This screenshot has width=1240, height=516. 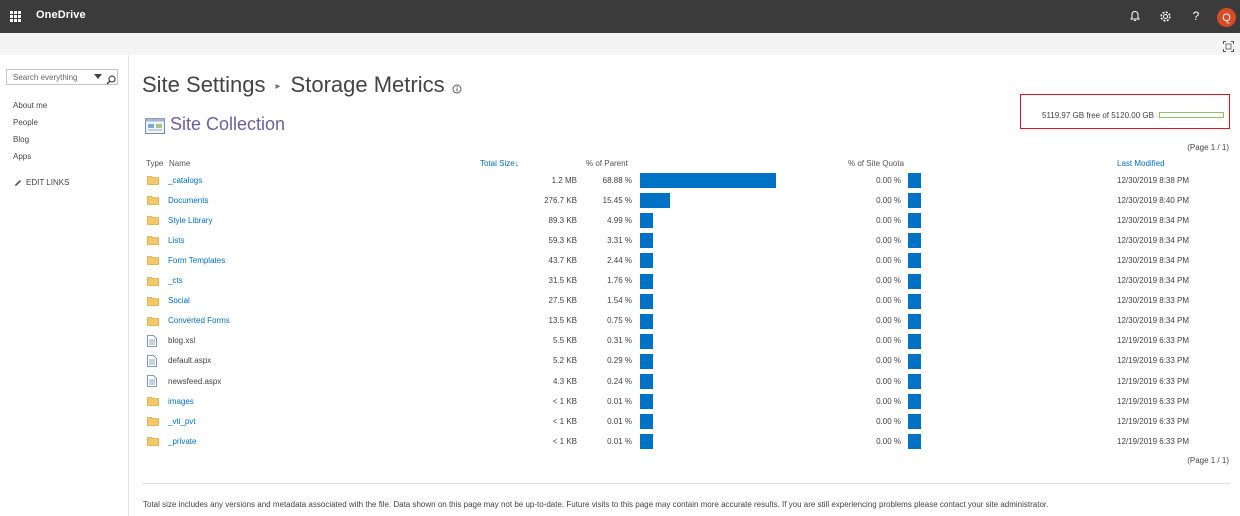 I want to click on row-name: Social, so click(x=179, y=301).